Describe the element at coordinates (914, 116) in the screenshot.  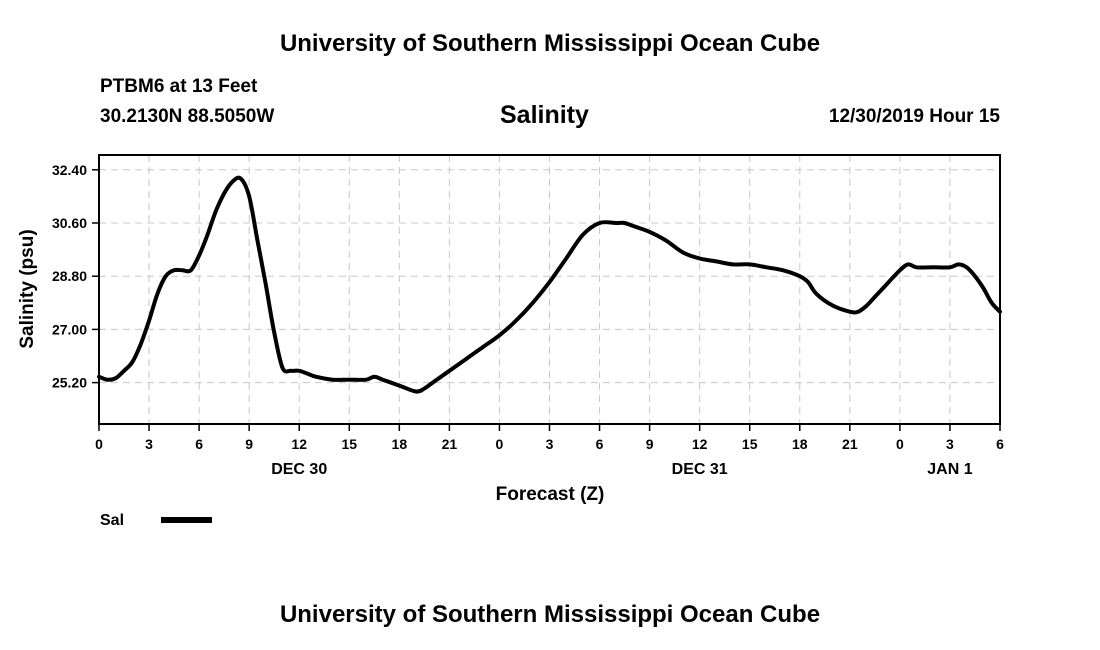
I see `timestamp-label: 12/30/2019 Hour 15` at that location.